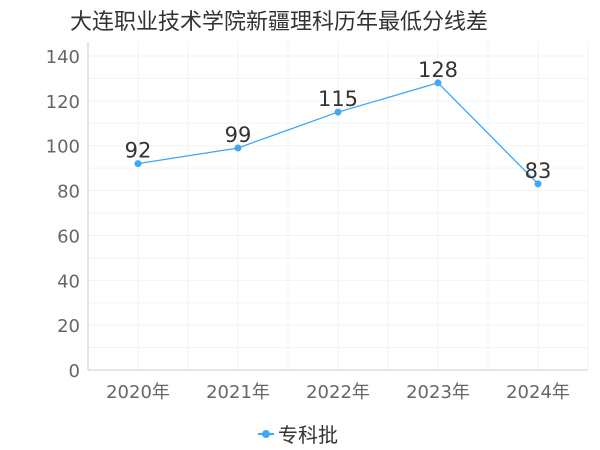 The height and width of the screenshot is (450, 600). What do you see at coordinates (438, 70) in the screenshot?
I see `data-label: 128` at bounding box center [438, 70].